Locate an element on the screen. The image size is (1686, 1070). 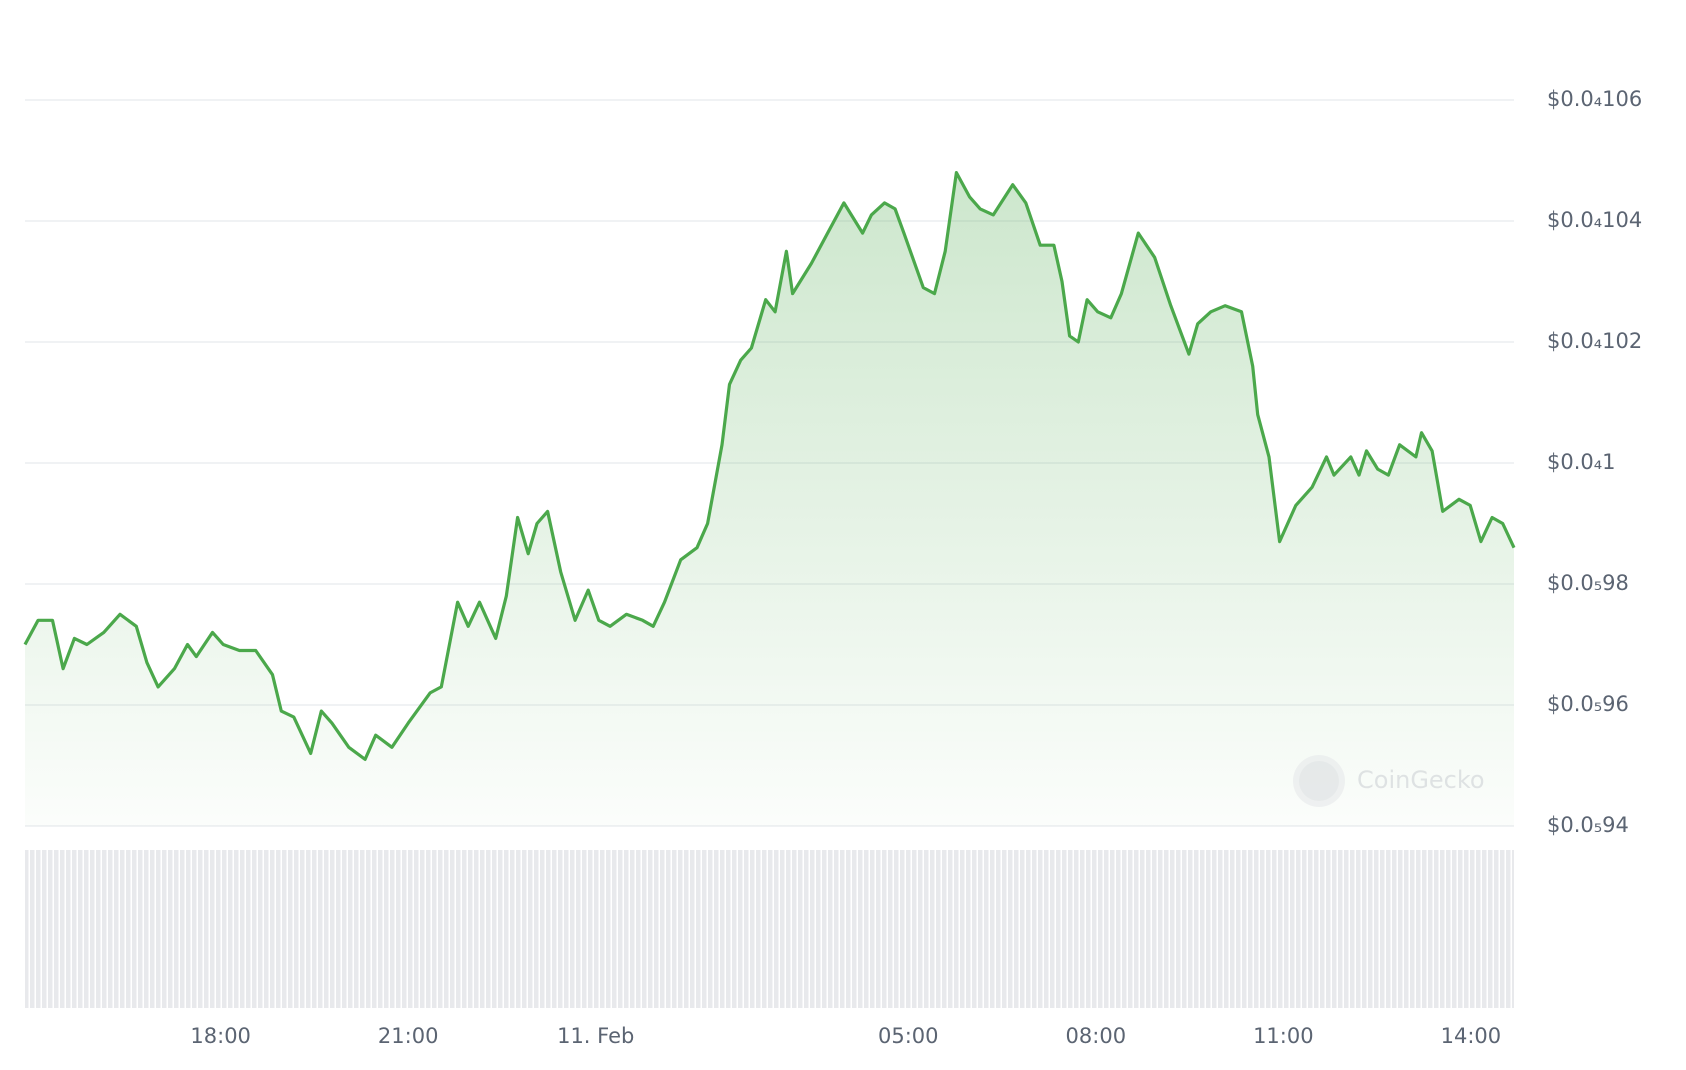
y-tick-label: $0.0₄1 is located at coordinates (1581, 462).